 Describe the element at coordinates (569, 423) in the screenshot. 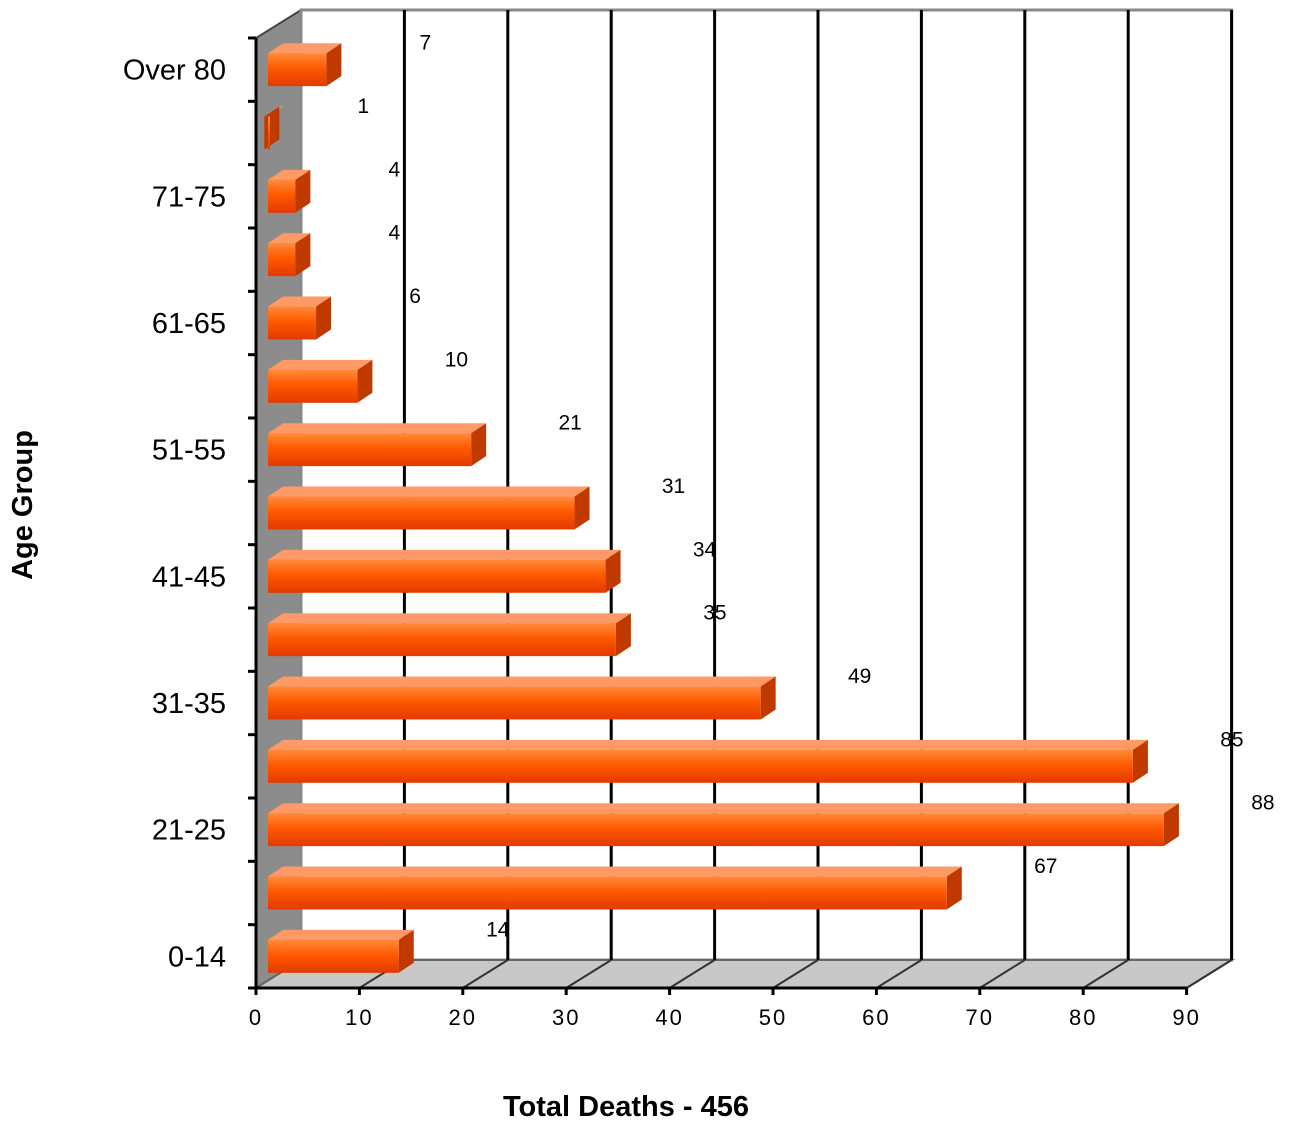

I see `data-label: 21` at that location.